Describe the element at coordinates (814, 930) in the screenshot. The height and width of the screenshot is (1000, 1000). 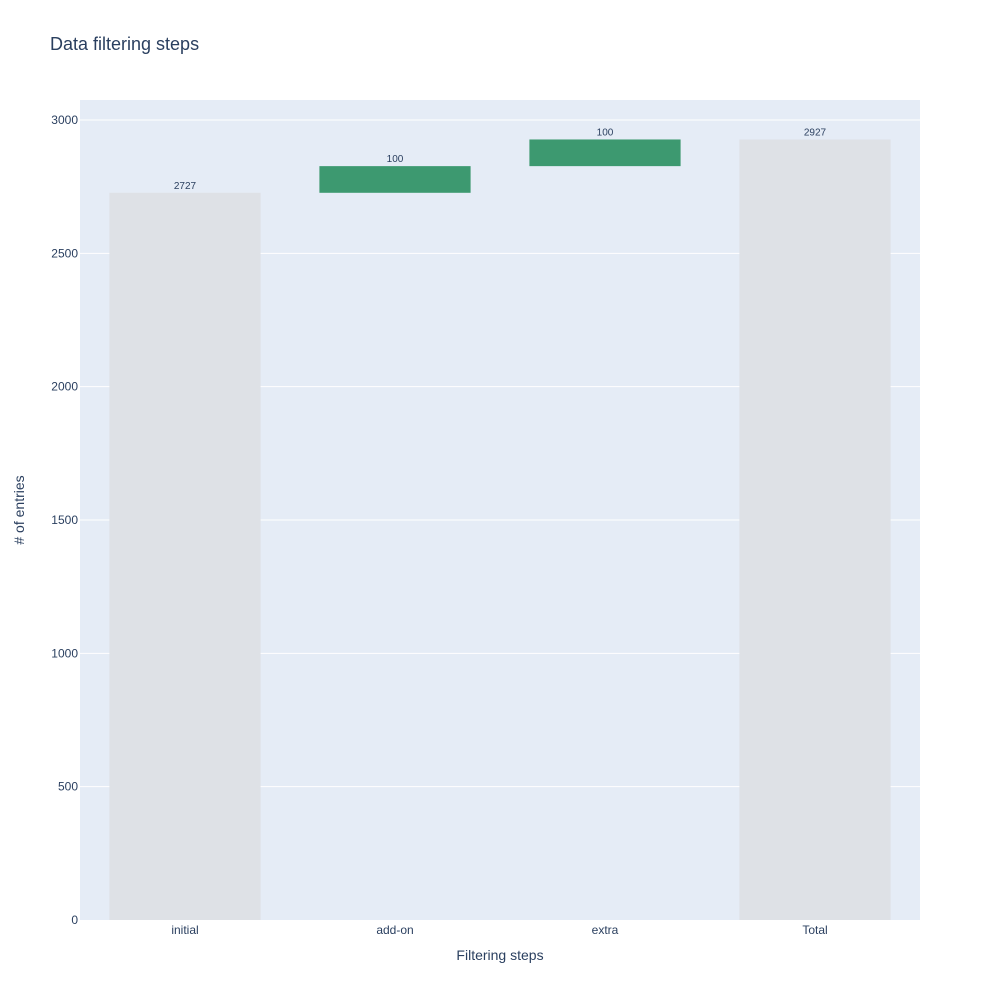
I see `x-tick-label: Total` at that location.